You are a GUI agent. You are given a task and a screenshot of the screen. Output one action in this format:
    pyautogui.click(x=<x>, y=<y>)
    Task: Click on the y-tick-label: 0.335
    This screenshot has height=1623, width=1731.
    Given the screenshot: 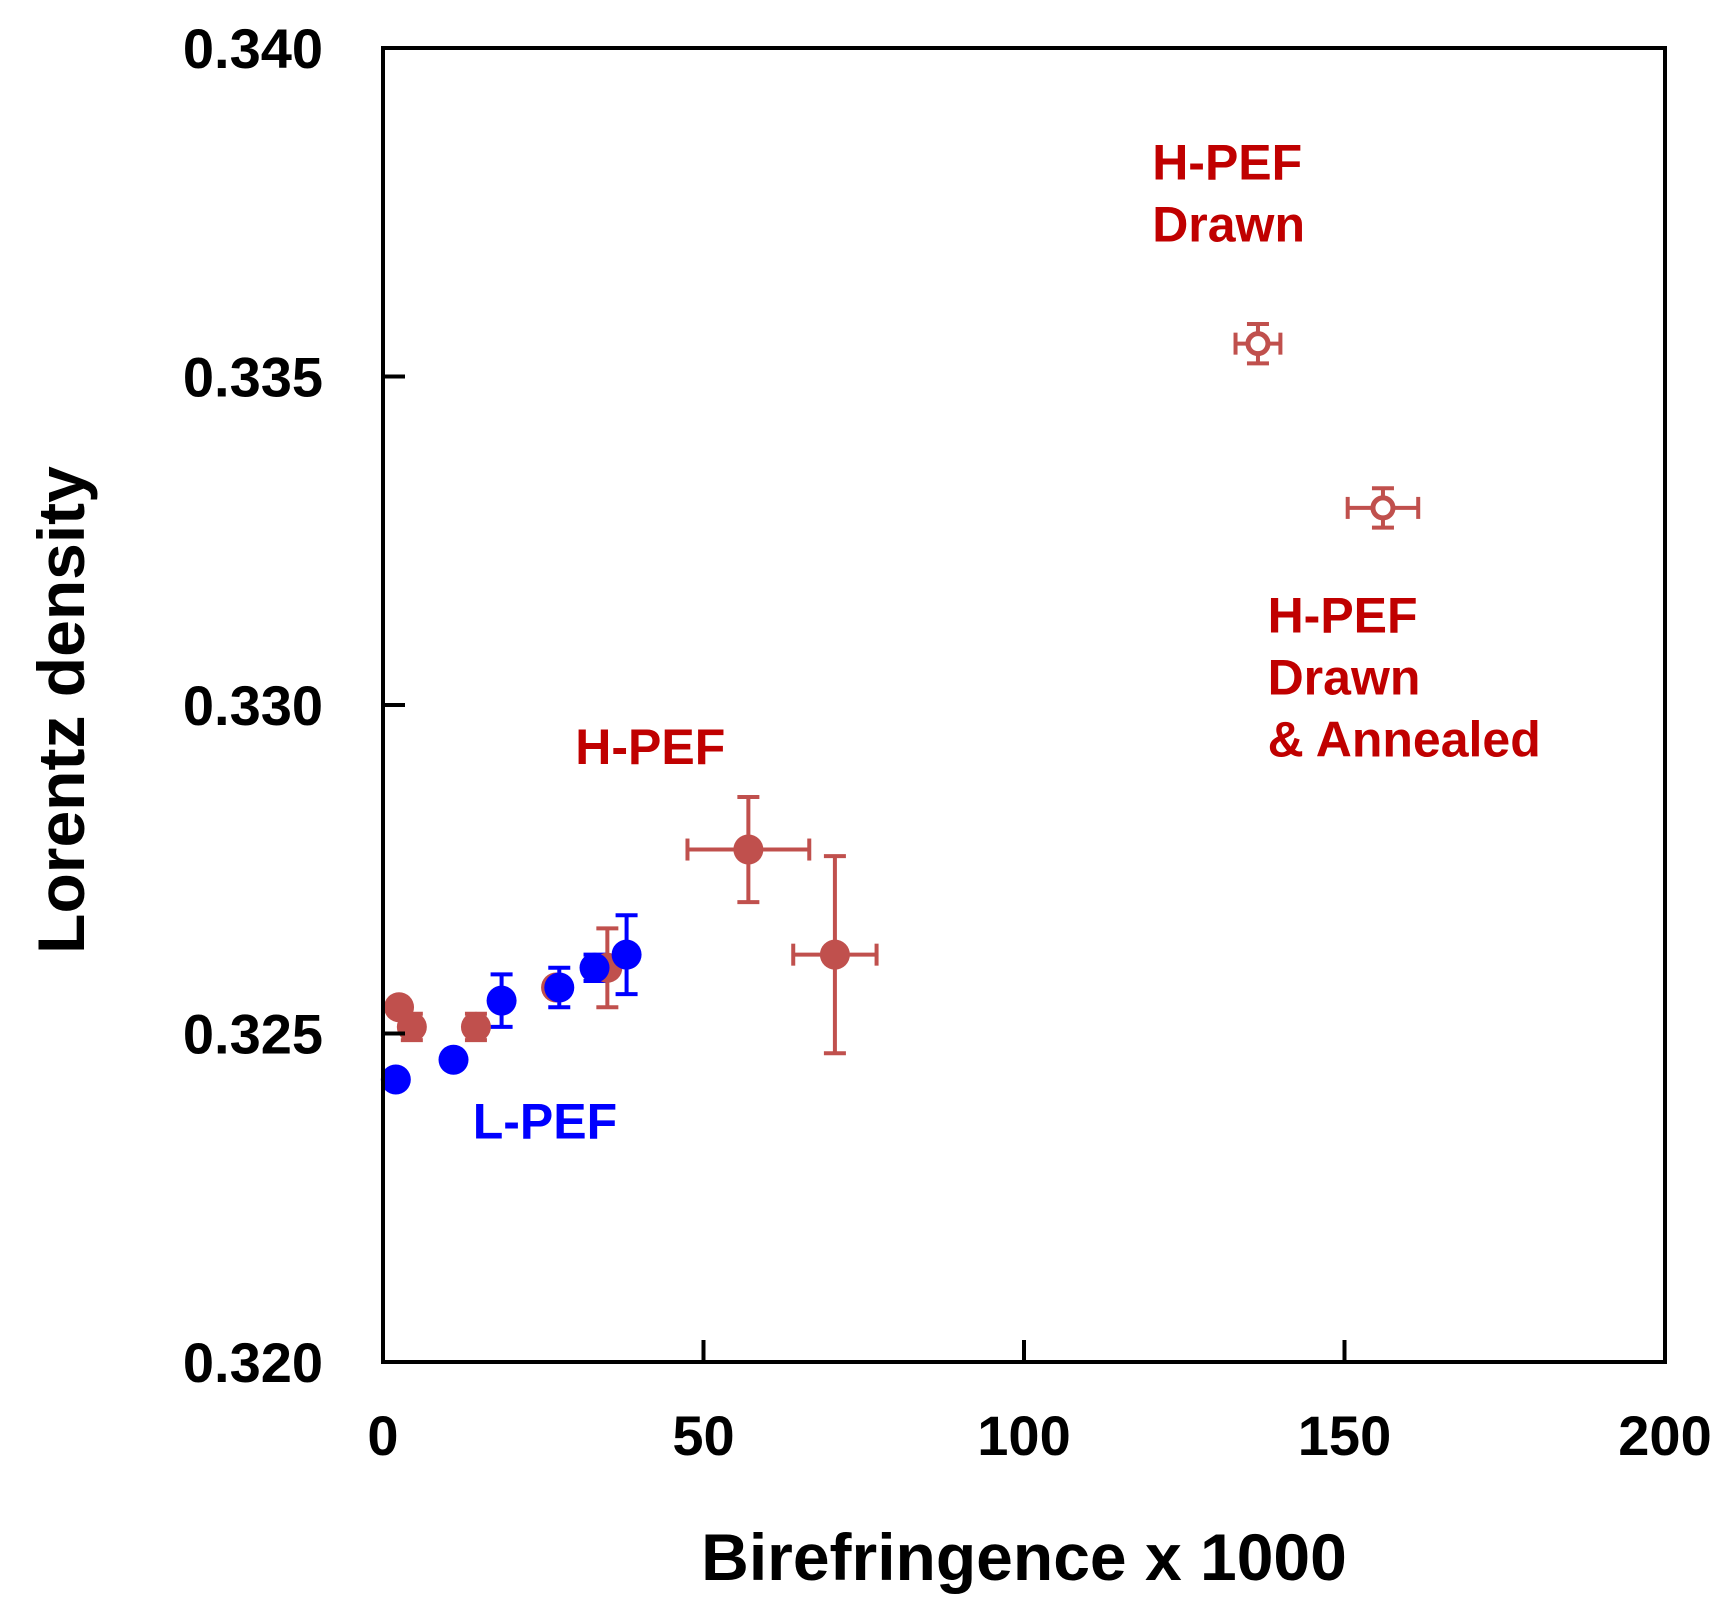 What is the action you would take?
    pyautogui.click(x=253, y=377)
    